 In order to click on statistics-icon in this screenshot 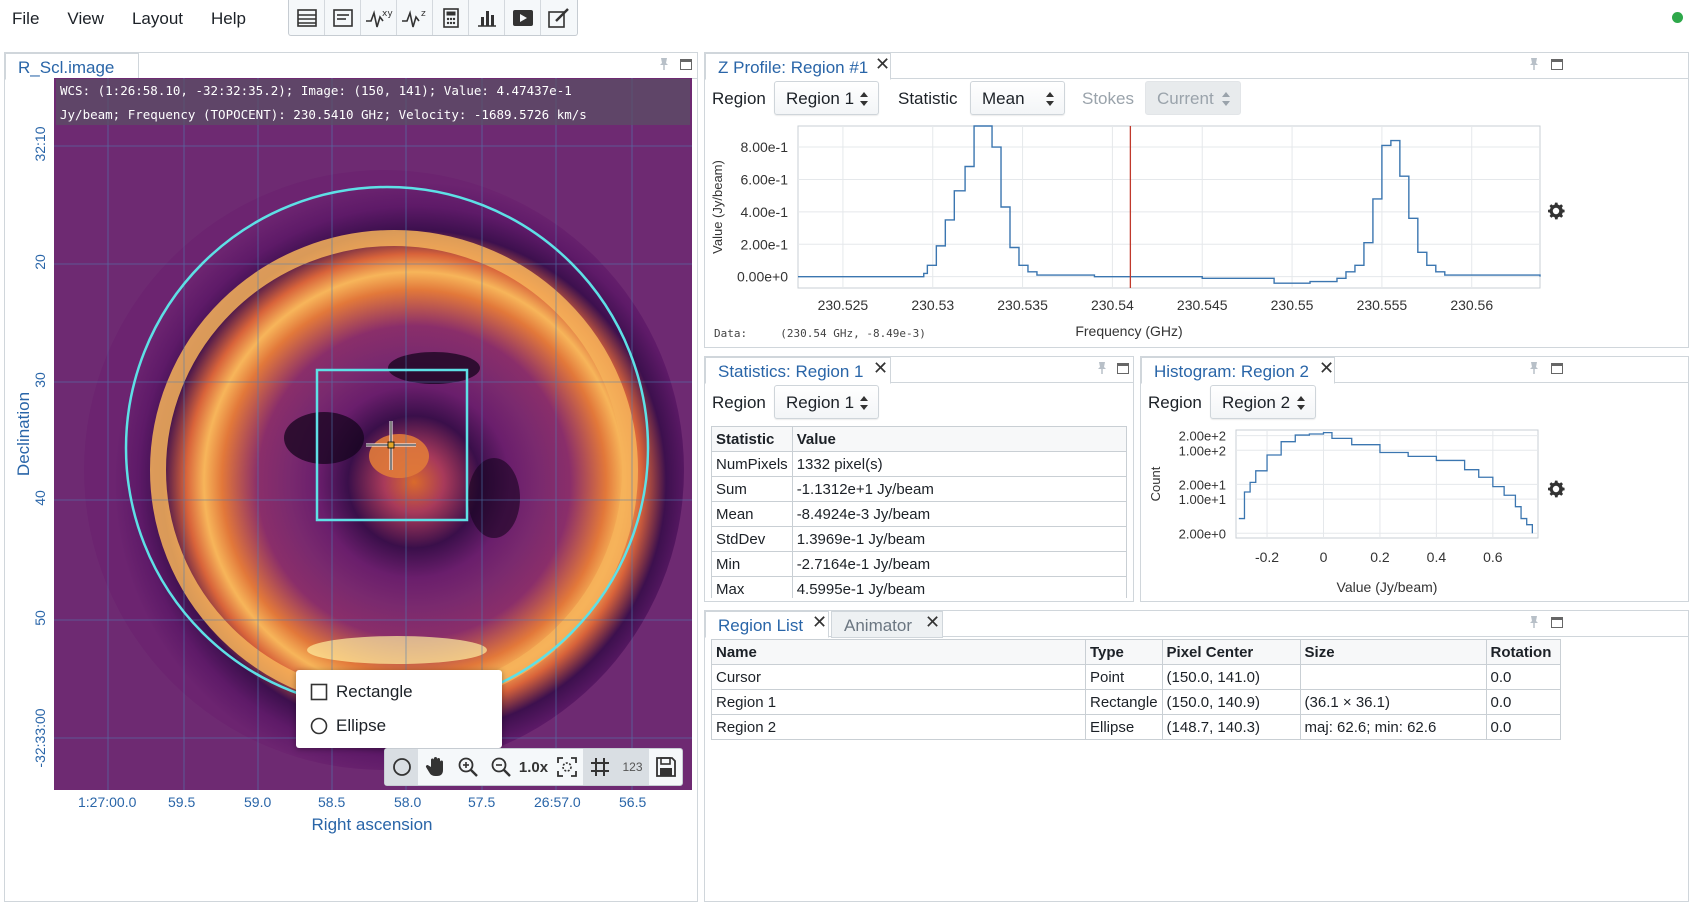, I will do `click(451, 17)`.